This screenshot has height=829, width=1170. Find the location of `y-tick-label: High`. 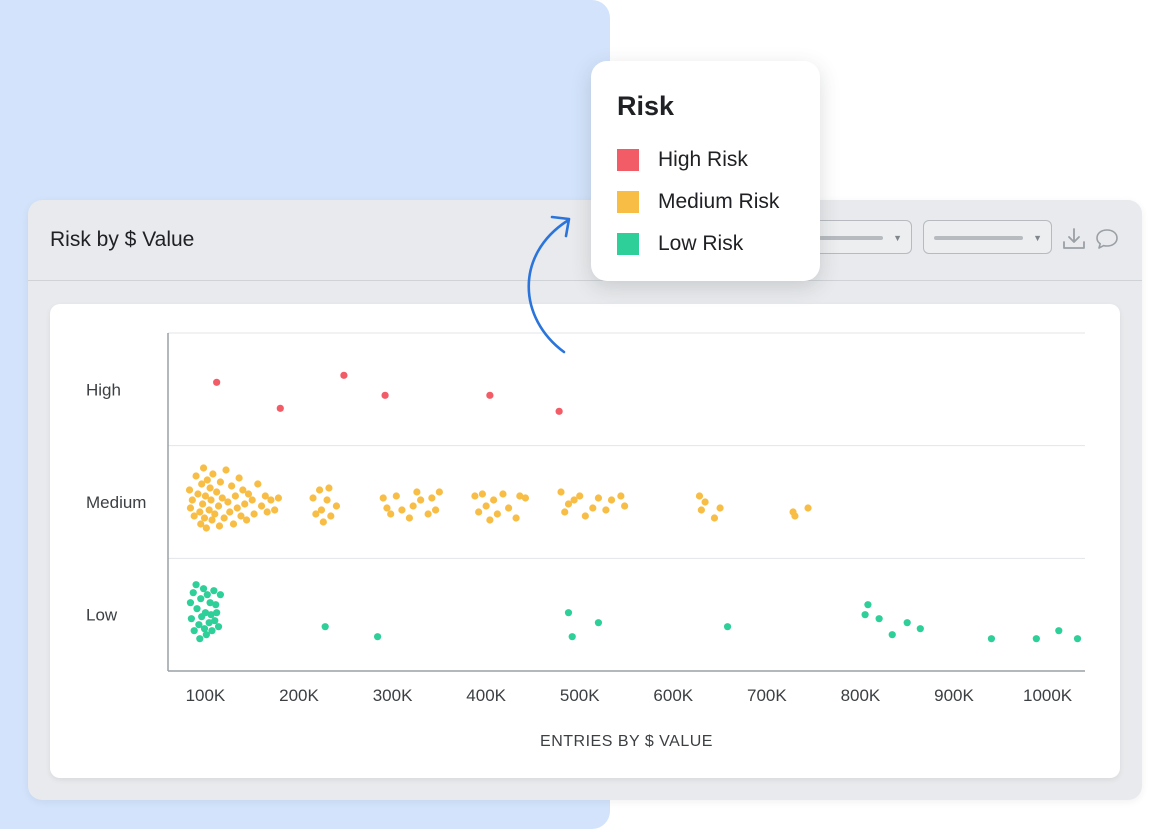

y-tick-label: High is located at coordinates (103, 389).